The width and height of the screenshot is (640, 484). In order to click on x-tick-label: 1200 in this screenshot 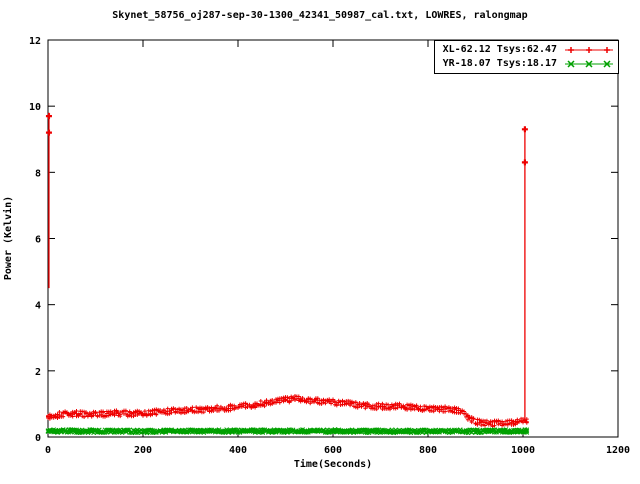, I will do `click(618, 450)`.